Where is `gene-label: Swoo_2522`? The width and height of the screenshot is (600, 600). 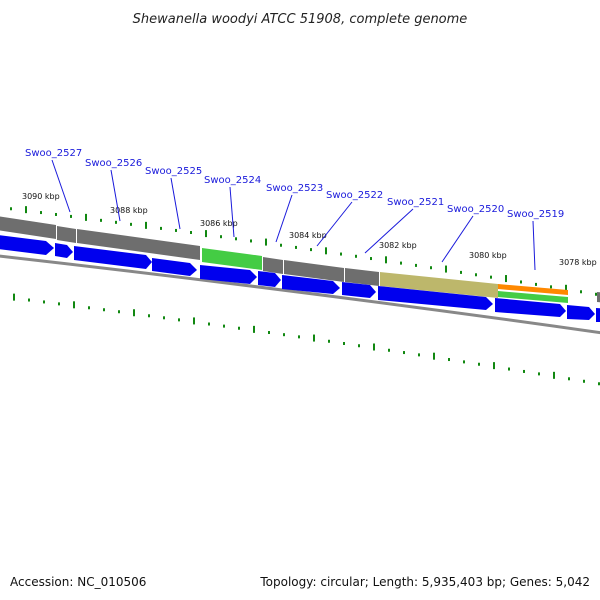 gene-label: Swoo_2522 is located at coordinates (354, 195).